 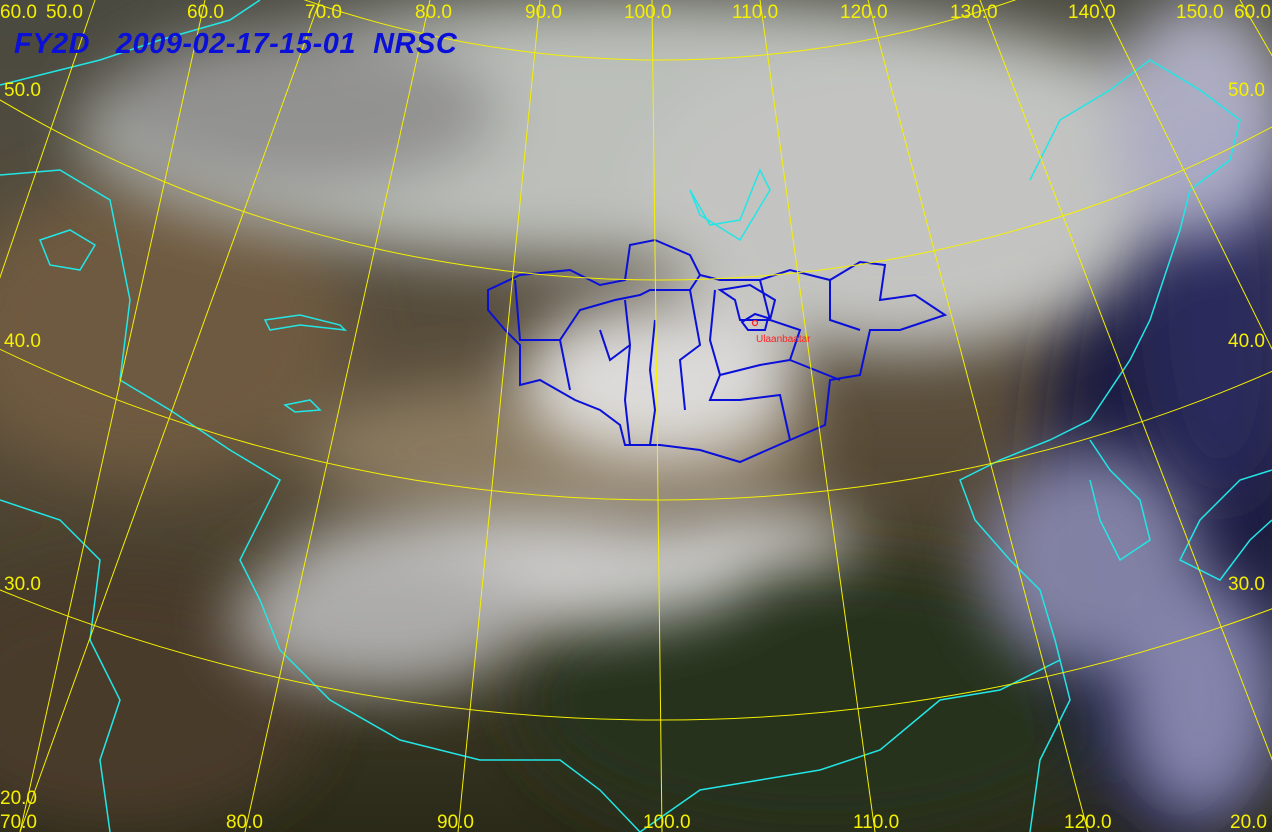 What do you see at coordinates (244, 822) in the screenshot?
I see `label-lon-bottom: 80.0` at bounding box center [244, 822].